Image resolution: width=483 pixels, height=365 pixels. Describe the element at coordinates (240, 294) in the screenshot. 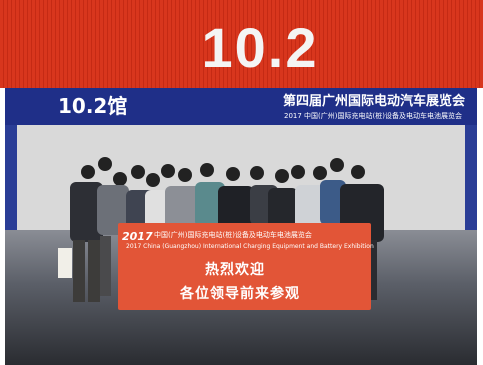

I see `banner-visit-line: 各位领导前来参观` at that location.